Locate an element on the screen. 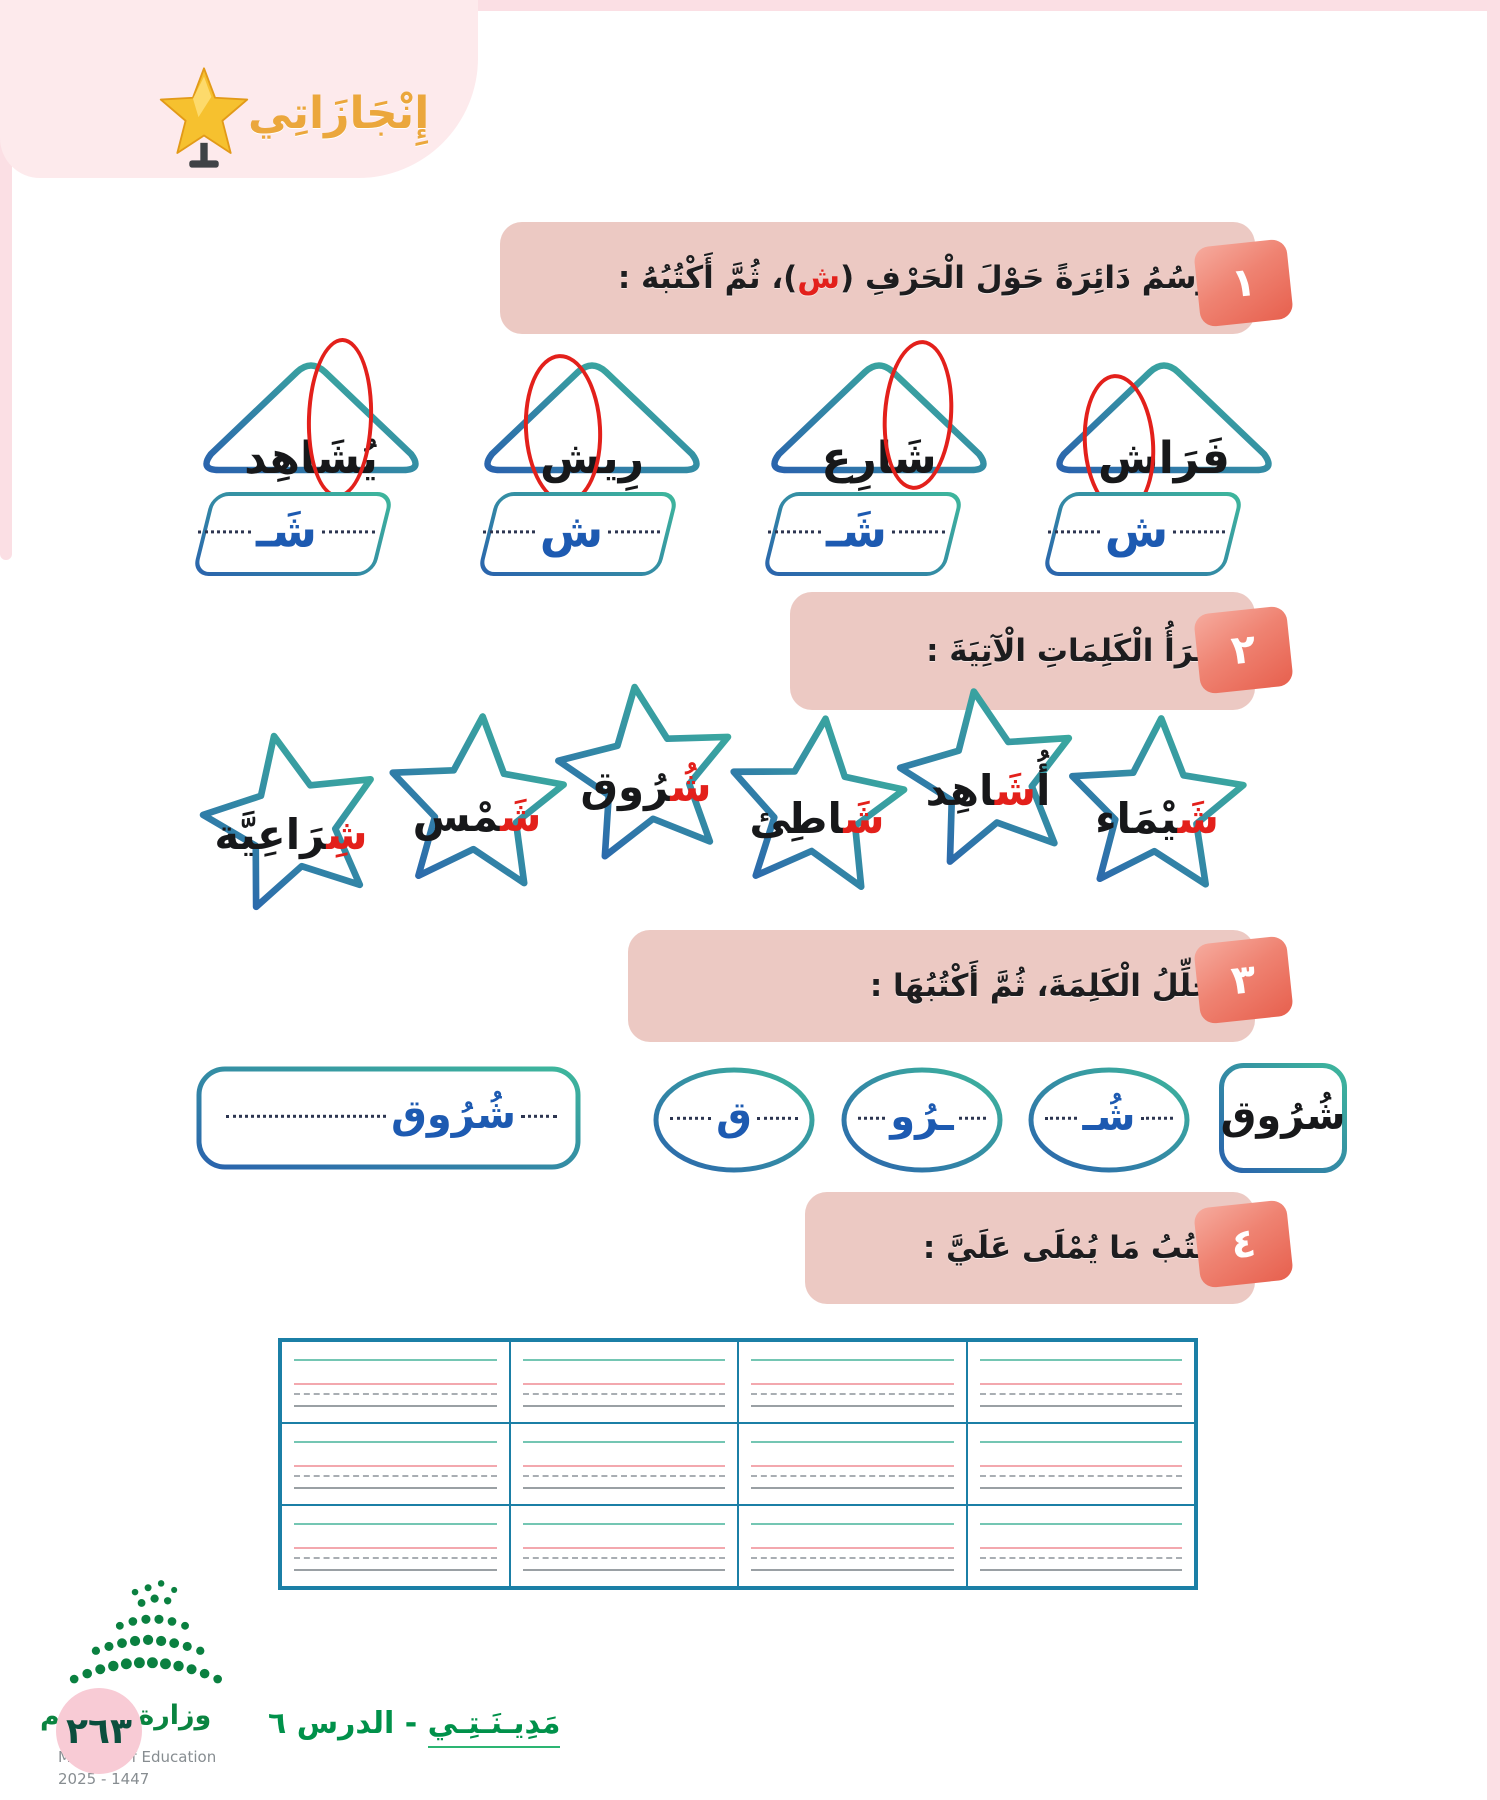  ex2-star-ushahid: أُشَ‍‍اهِد is located at coordinates (988, 774).